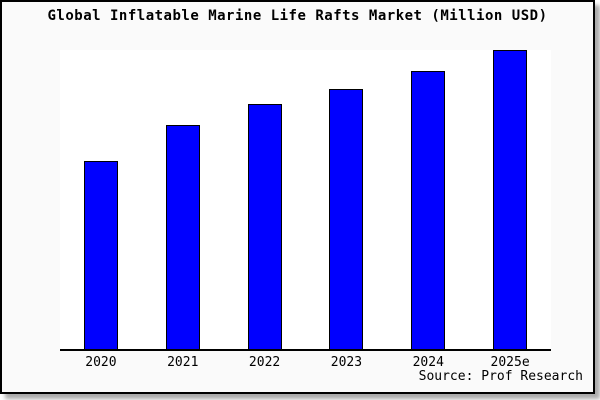  Describe the element at coordinates (182, 236) in the screenshot. I see `bar-2021` at that location.